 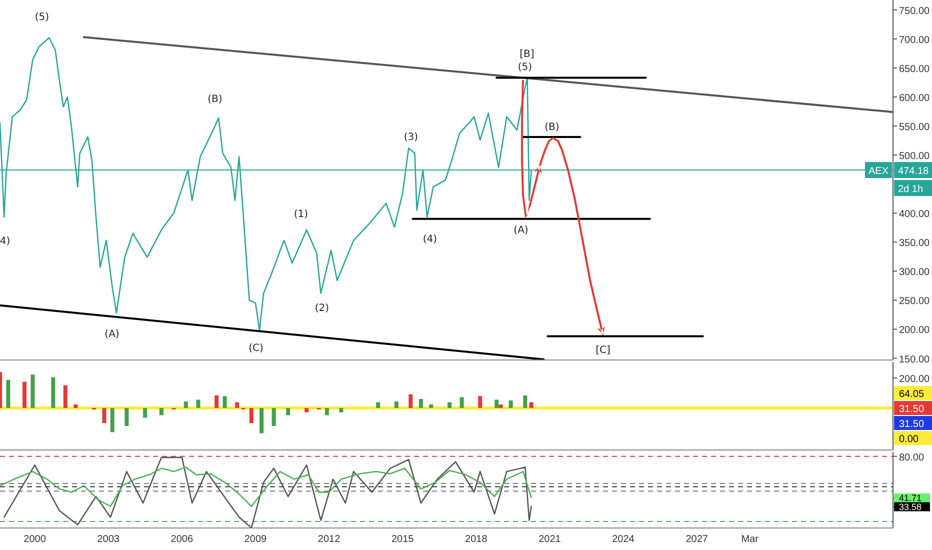 I want to click on y-tick-label: 33.58, so click(x=910, y=507).